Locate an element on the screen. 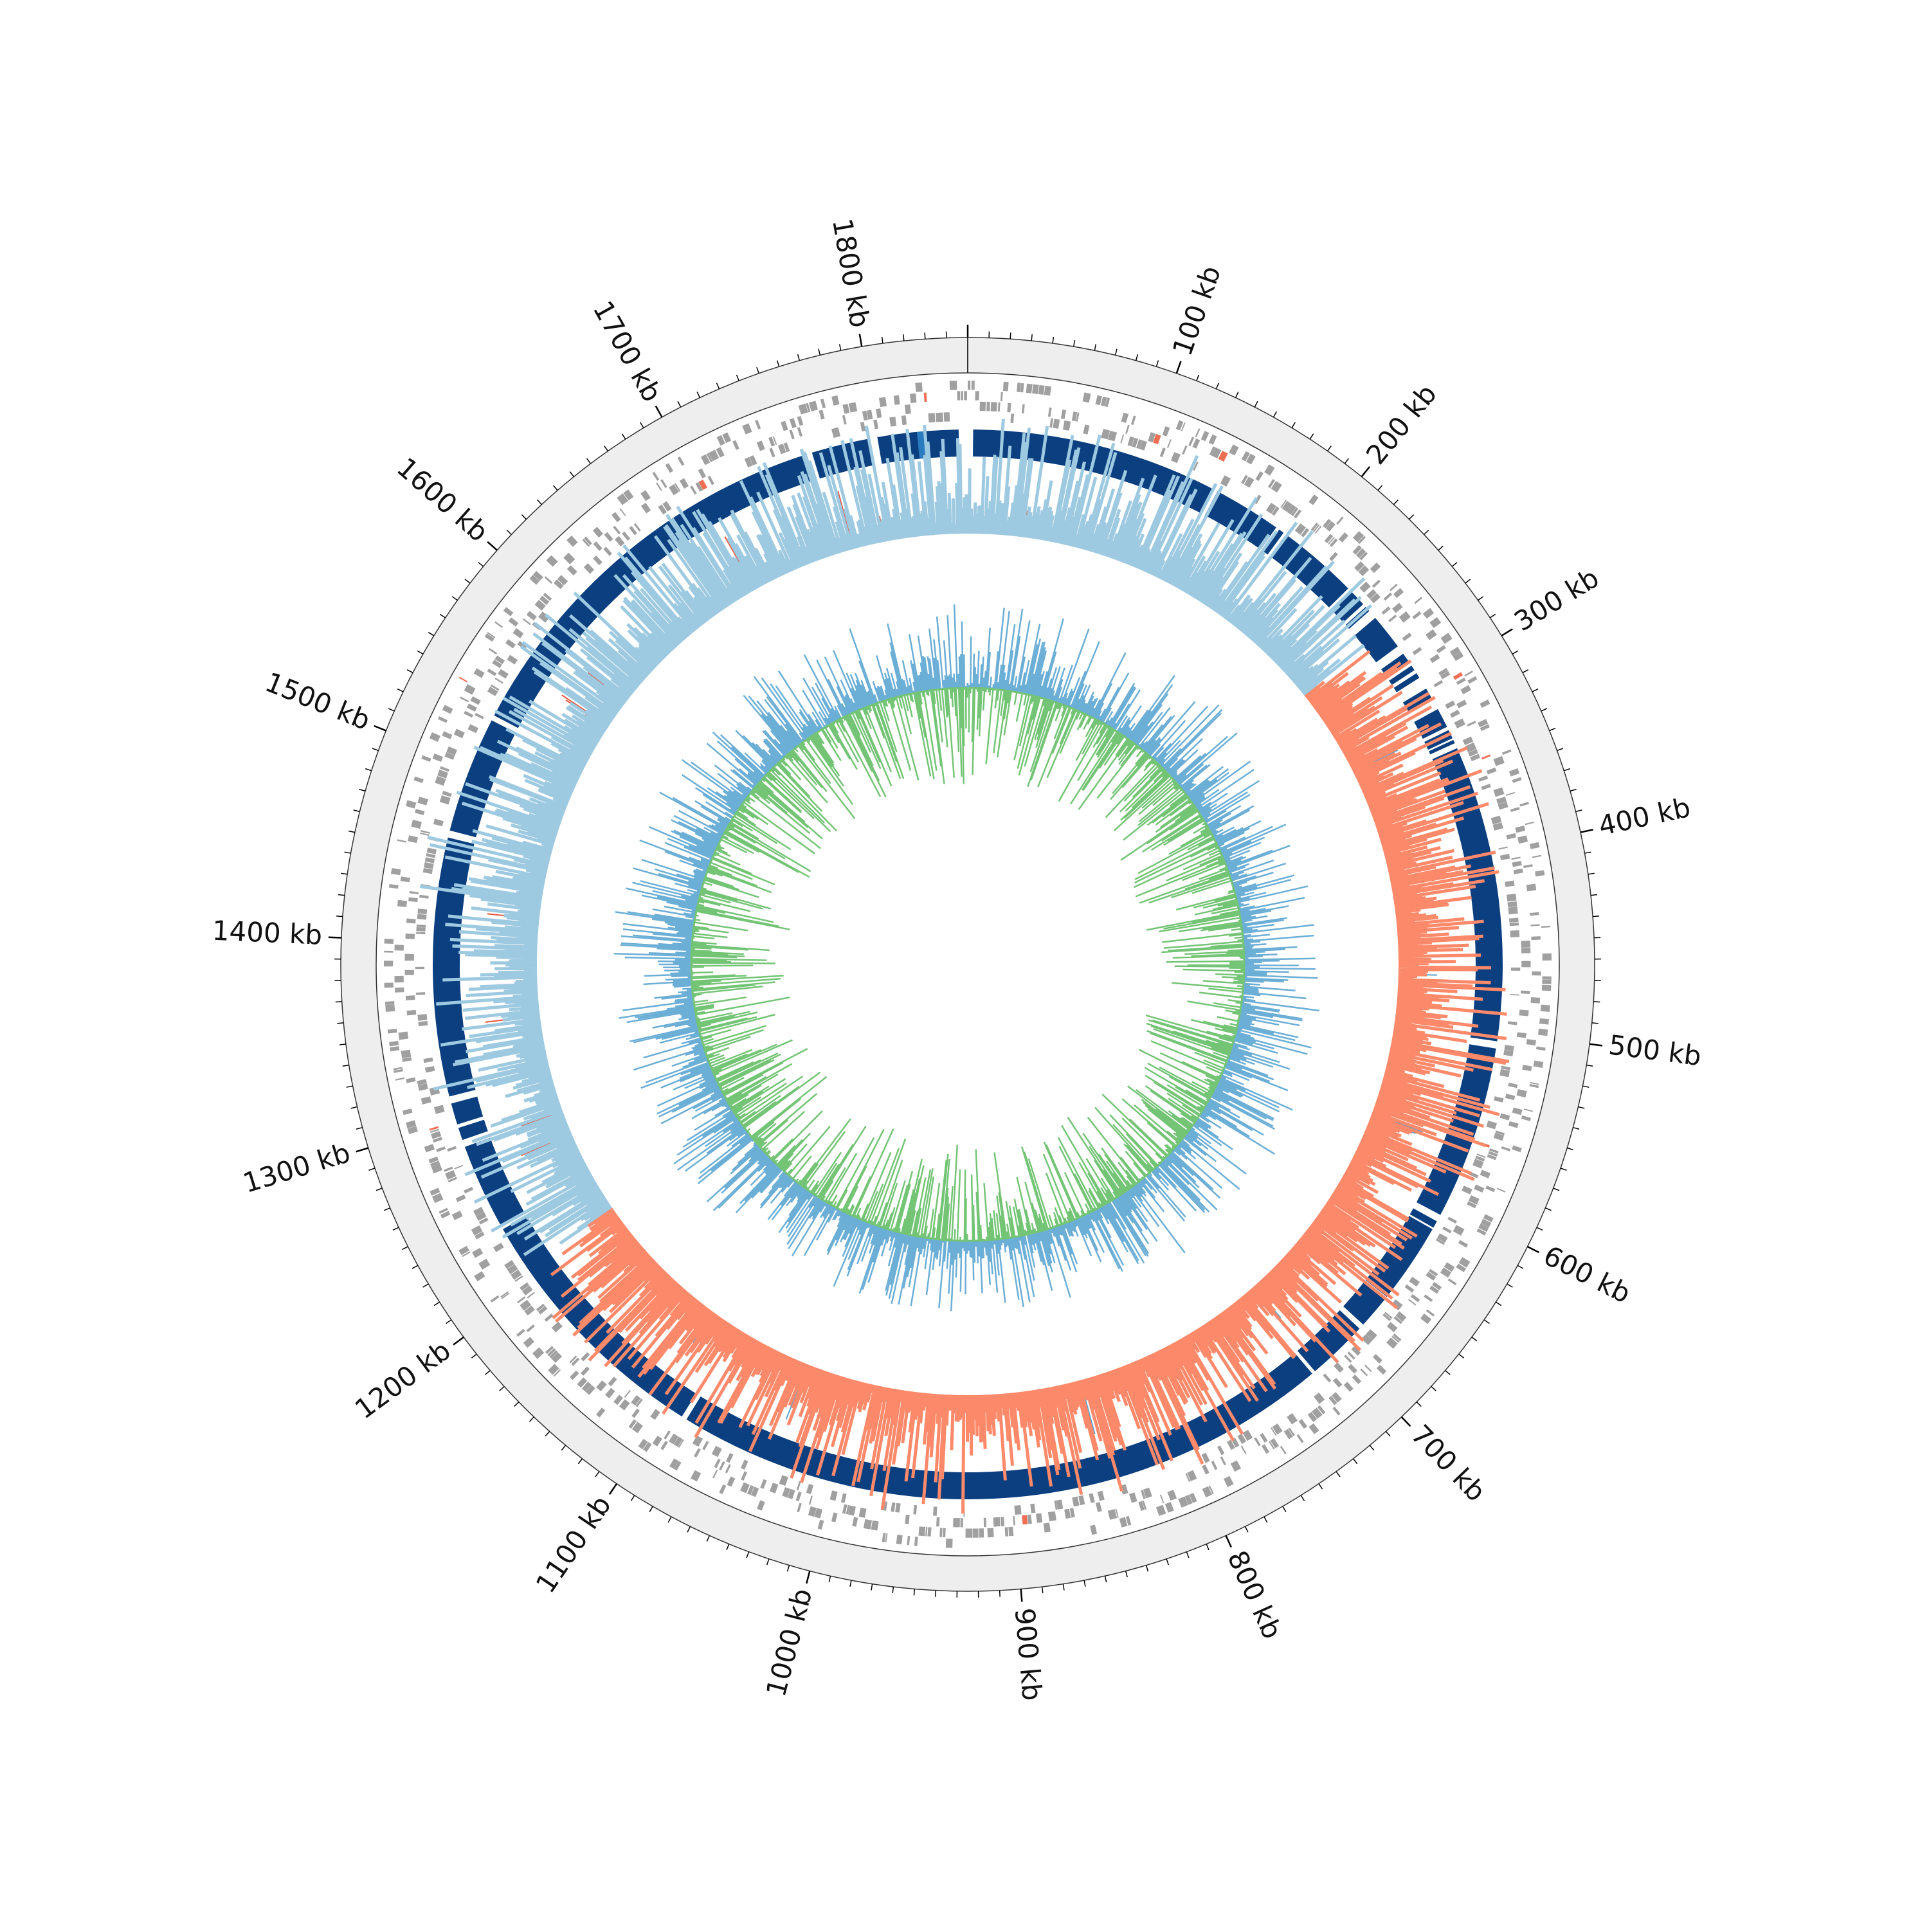 The width and height of the screenshot is (1929, 1932). scale-label: 1600 kb is located at coordinates (442, 499).